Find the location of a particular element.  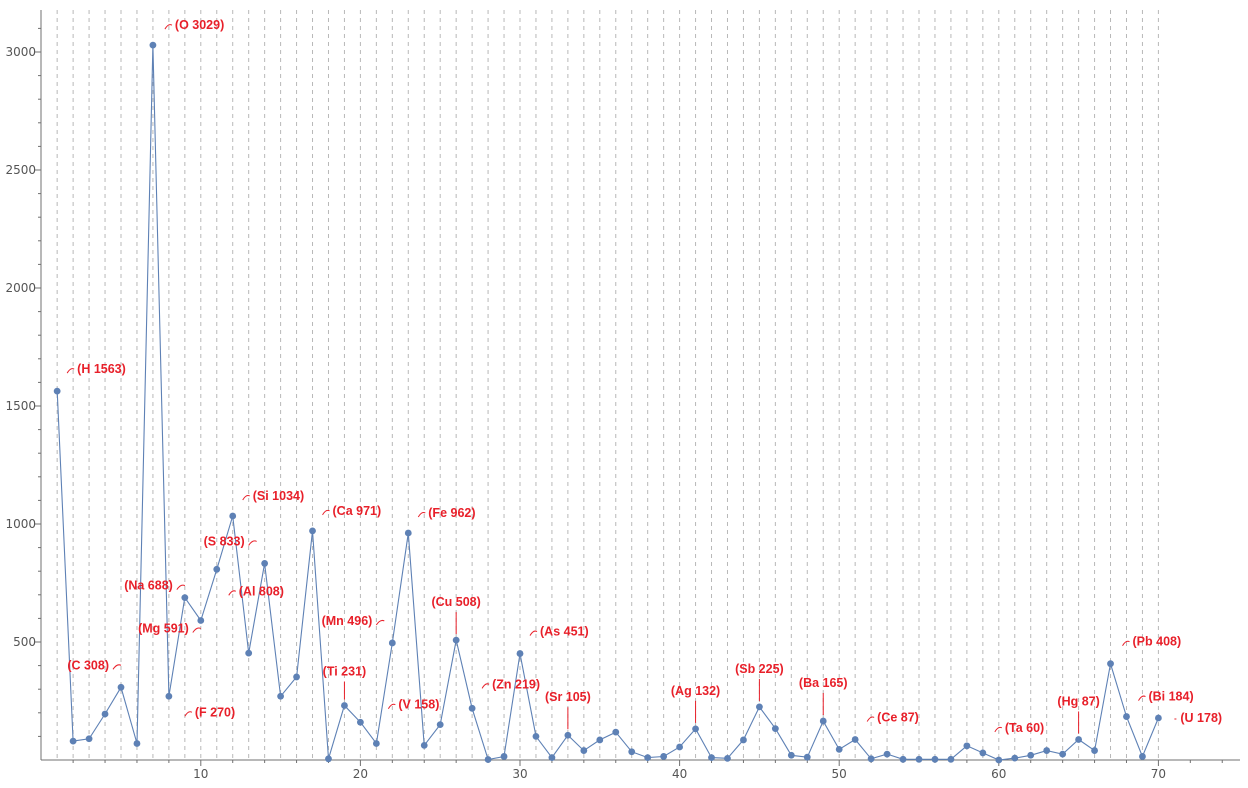

x-tick-label: 50 is located at coordinates (839, 774).